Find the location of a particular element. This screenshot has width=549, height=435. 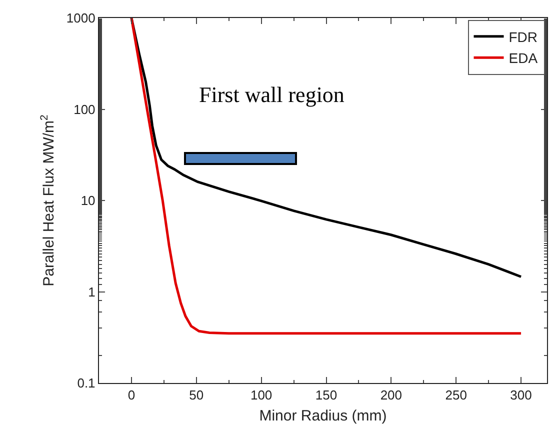

legend-label: FDR is located at coordinates (523, 36).